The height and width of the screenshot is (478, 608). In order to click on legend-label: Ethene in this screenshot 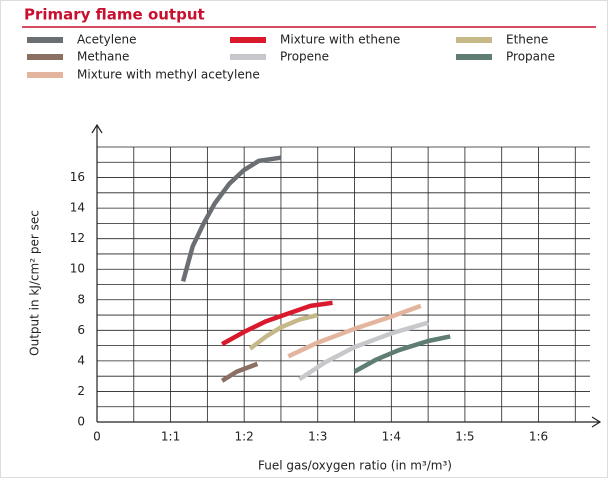, I will do `click(527, 40)`.